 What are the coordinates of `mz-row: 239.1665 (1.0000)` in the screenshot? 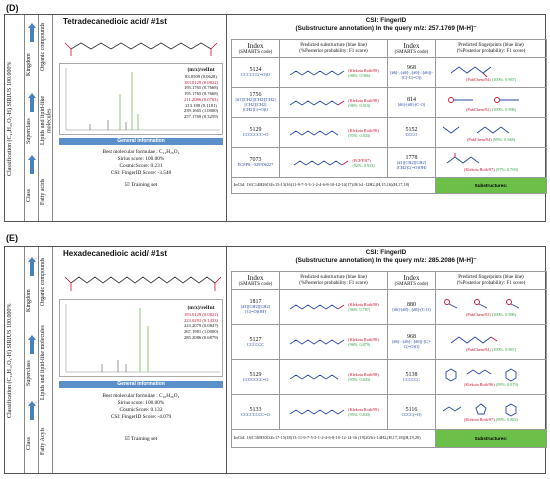 It's located at (201, 111).